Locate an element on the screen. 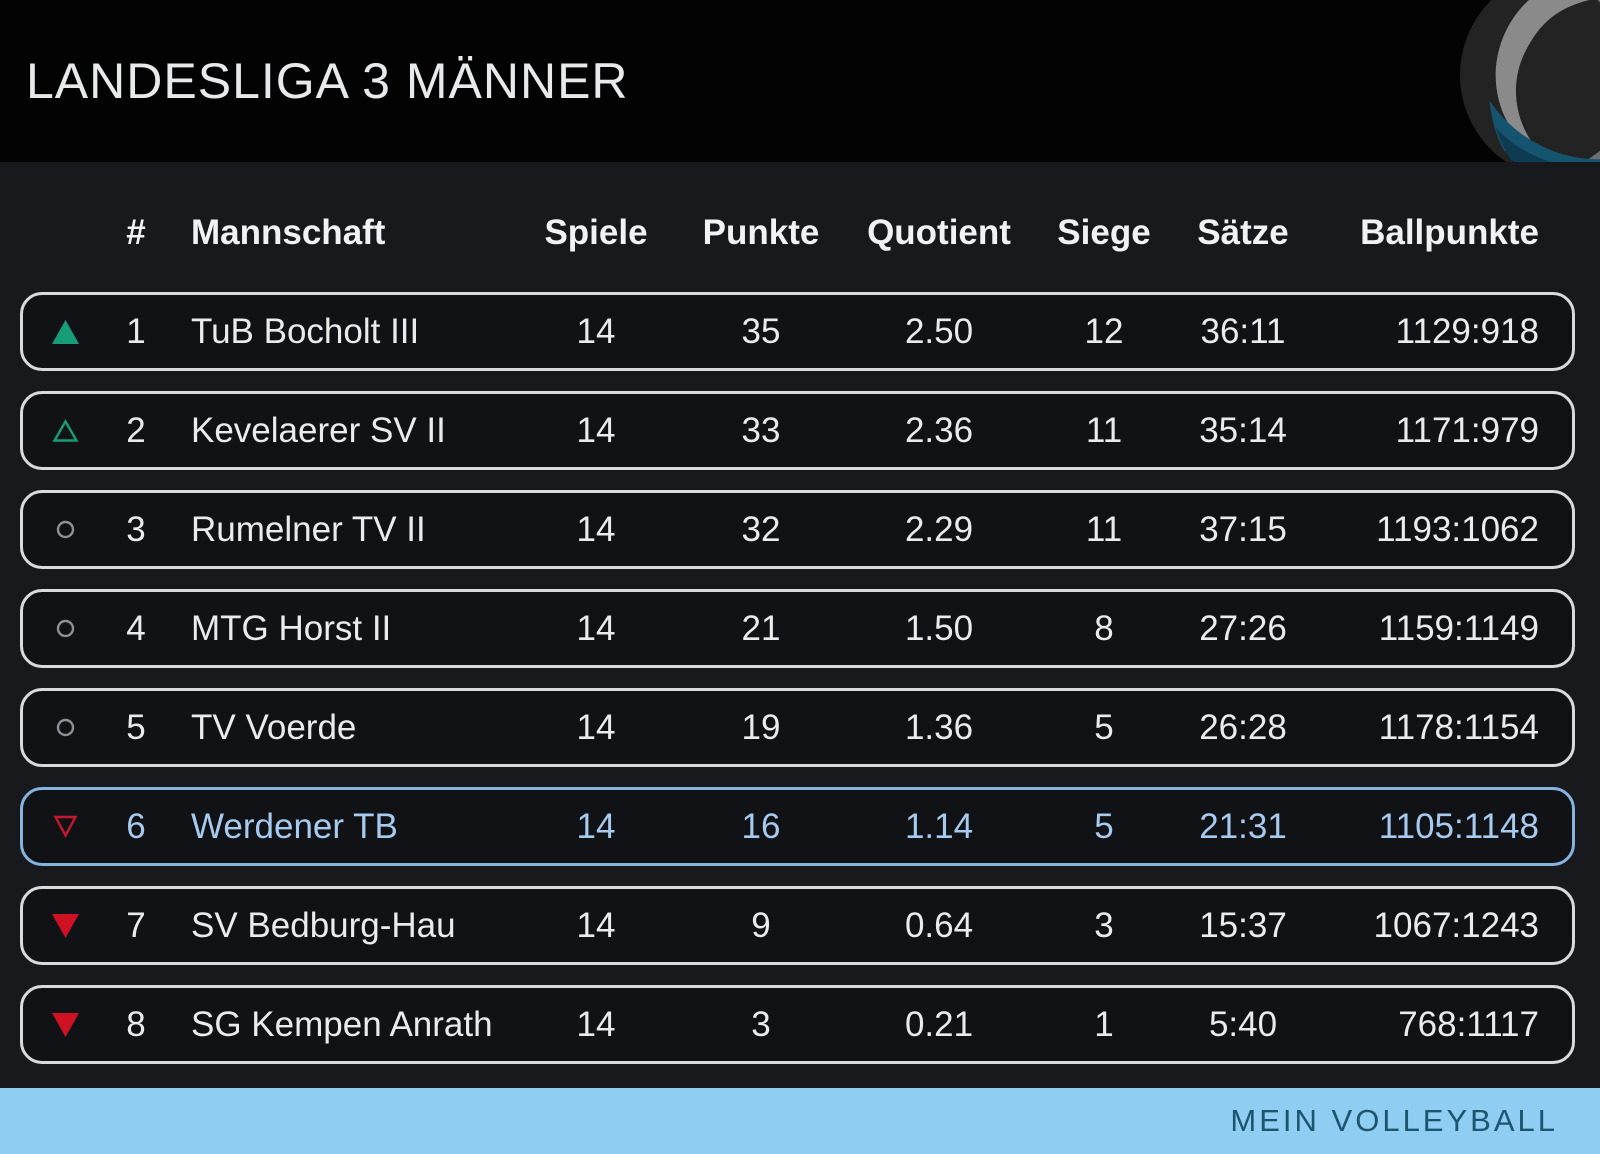 The image size is (1600, 1154). ballpunkte-cell: 1129:918 is located at coordinates (1467, 331).